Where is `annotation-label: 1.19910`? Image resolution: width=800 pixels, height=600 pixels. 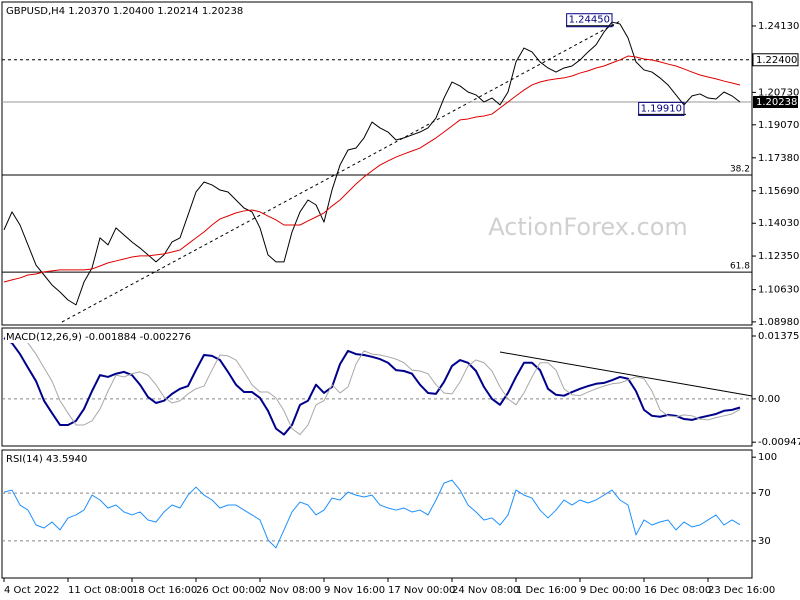
annotation-label: 1.19910 is located at coordinates (661, 108).